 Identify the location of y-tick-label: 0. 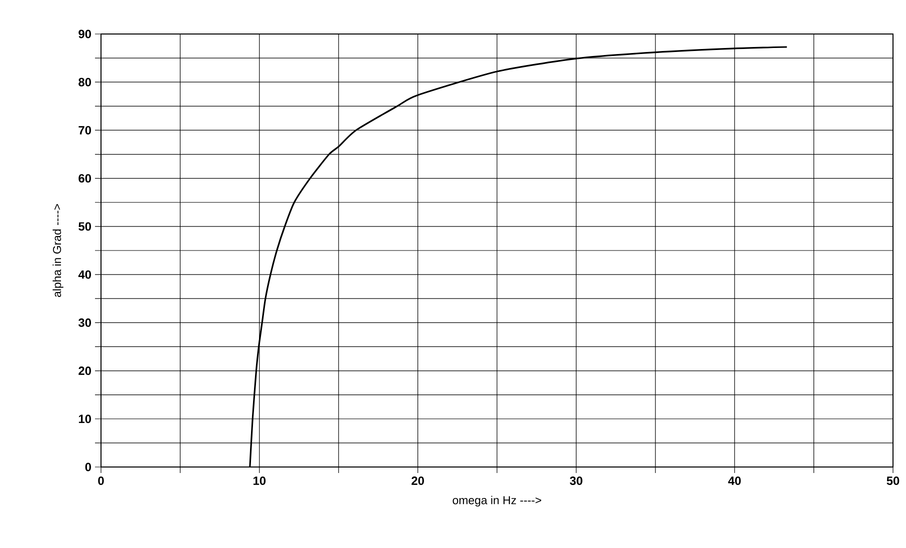
(88, 467).